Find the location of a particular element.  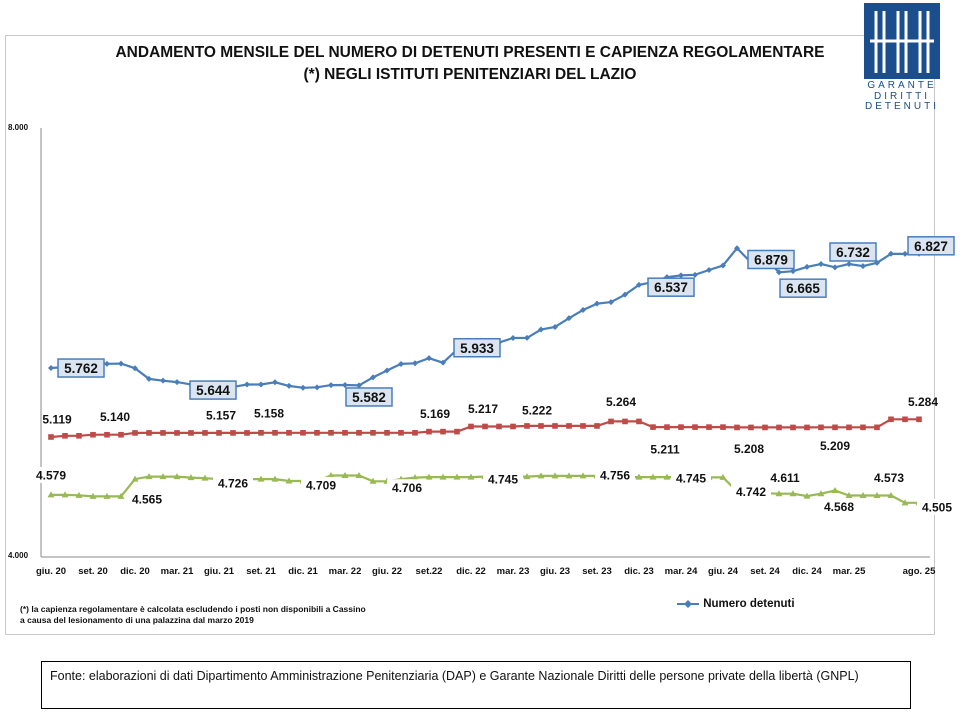

x-tick-label: dic. 21 is located at coordinates (303, 571).